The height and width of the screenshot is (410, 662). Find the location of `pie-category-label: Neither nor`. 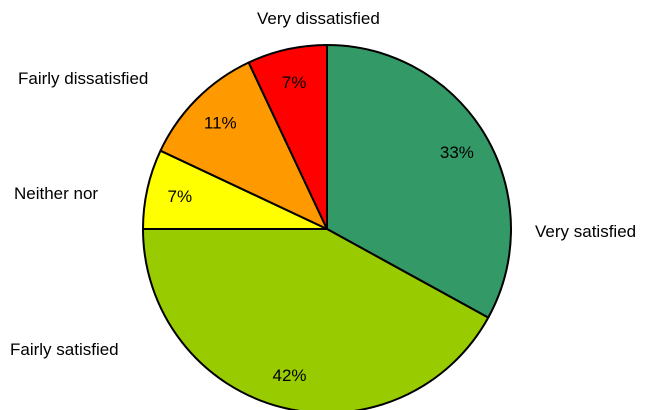

pie-category-label: Neither nor is located at coordinates (56, 193).